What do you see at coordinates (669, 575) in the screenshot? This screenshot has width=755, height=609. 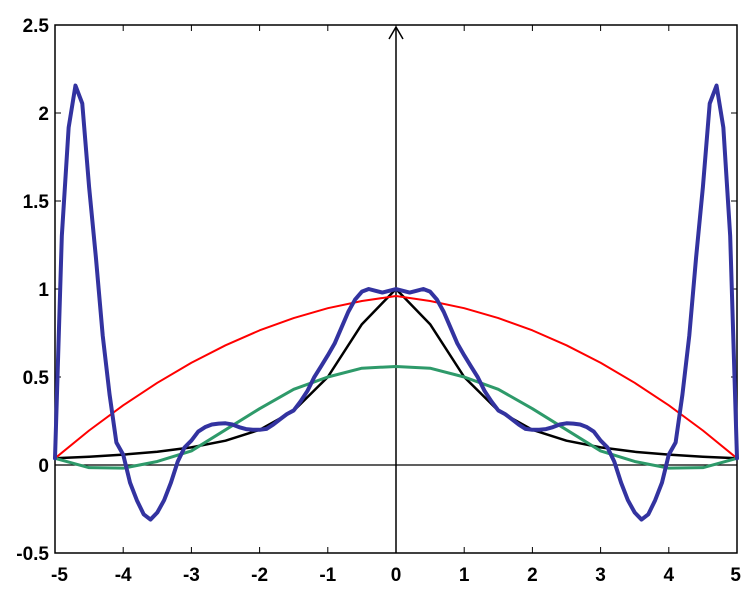 I see `x-tick-label: 4` at bounding box center [669, 575].